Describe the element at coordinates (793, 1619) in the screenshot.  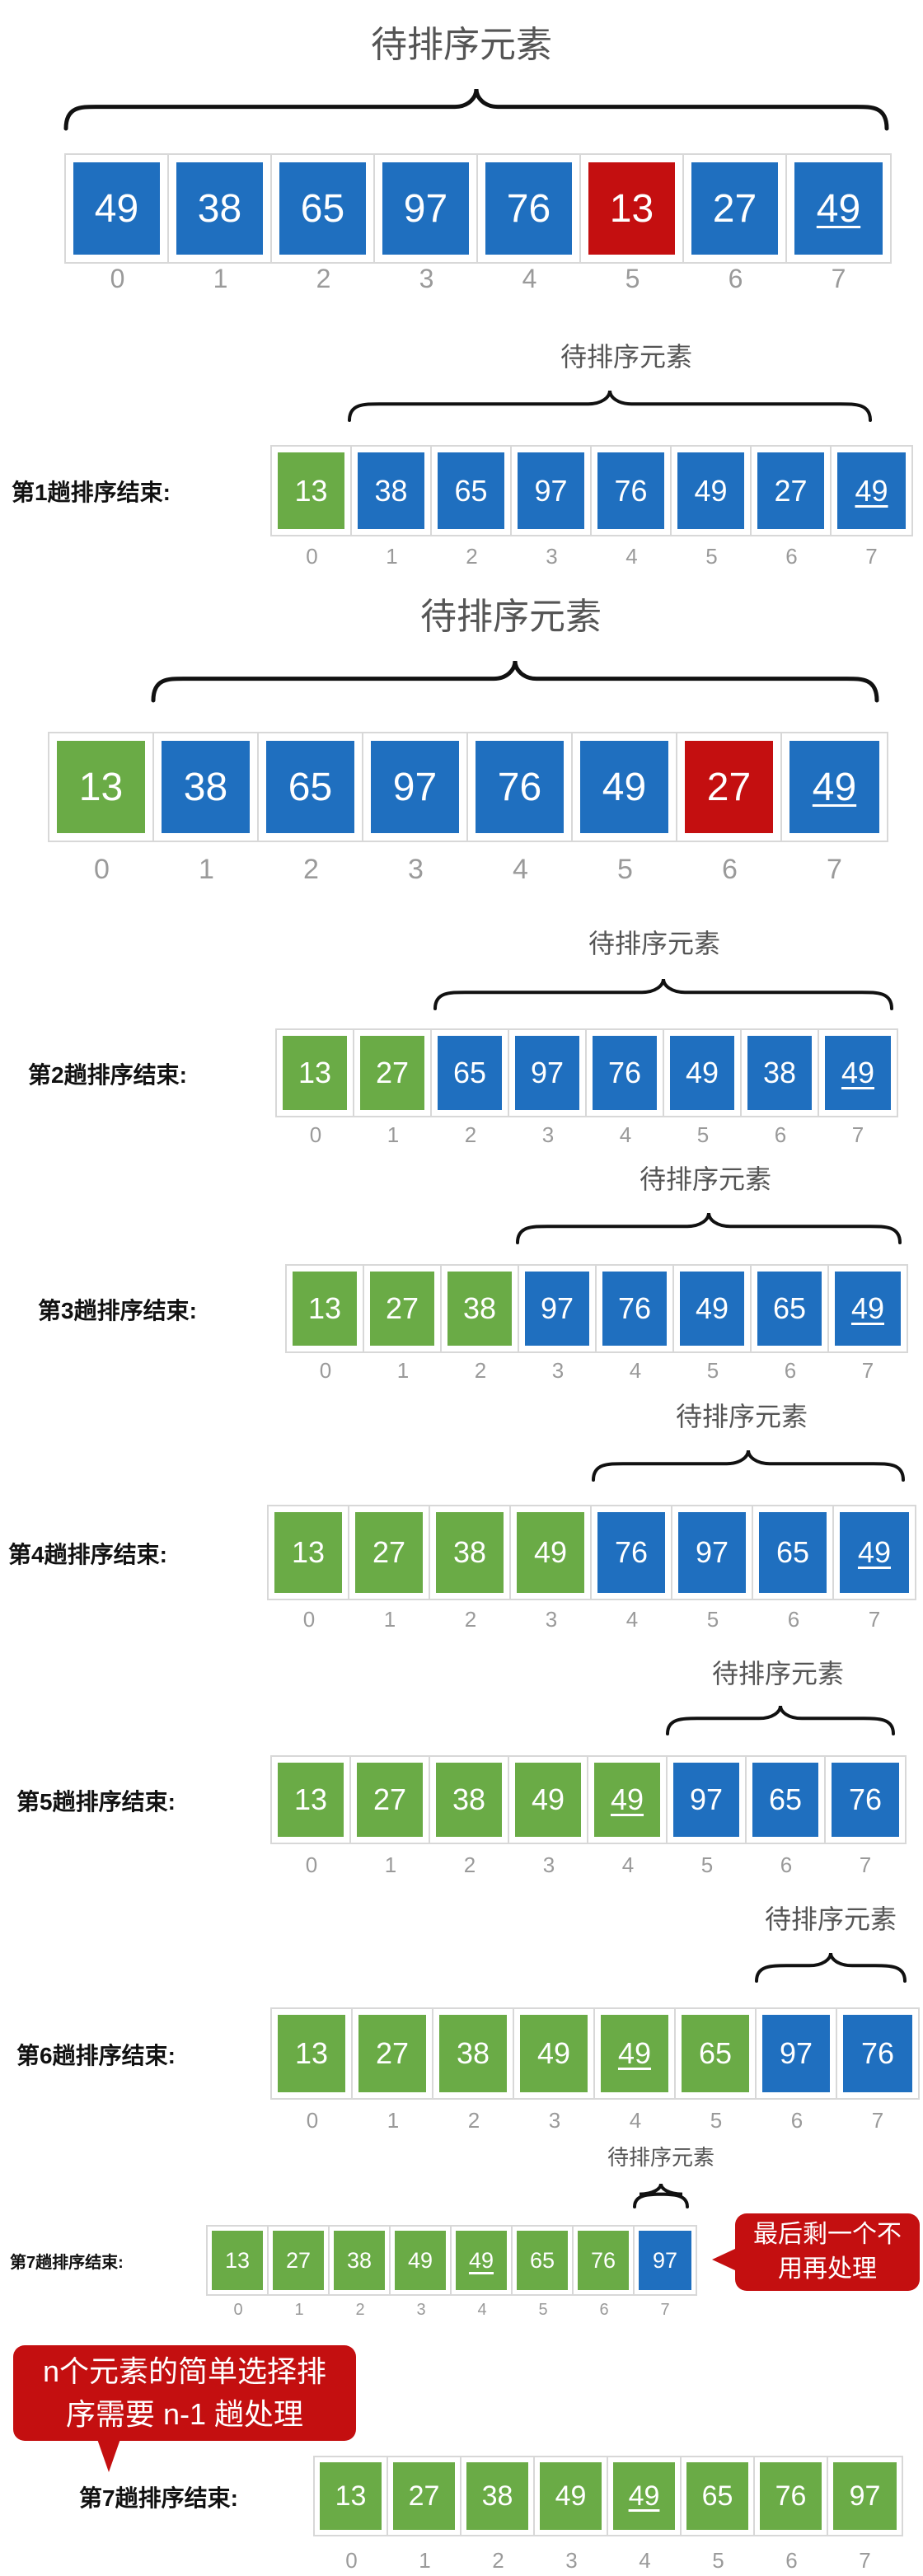
I see `index-label: 6` at that location.